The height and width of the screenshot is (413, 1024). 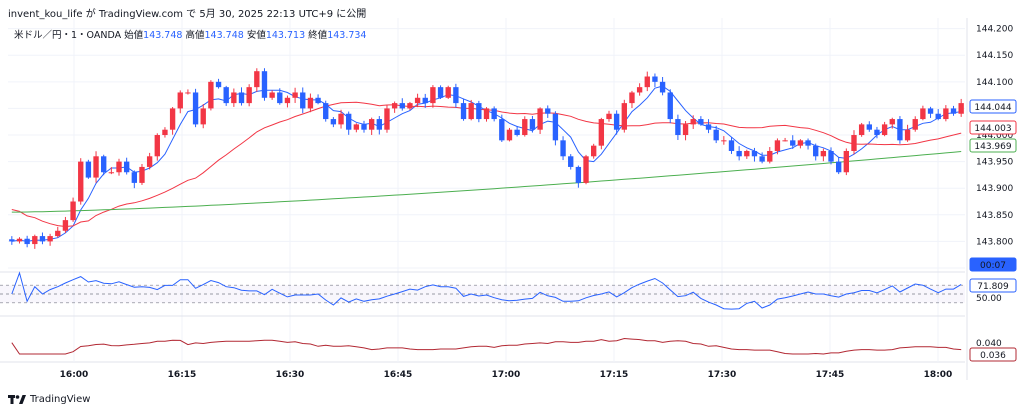 I want to click on open-label: 始値, so click(x=134, y=35).